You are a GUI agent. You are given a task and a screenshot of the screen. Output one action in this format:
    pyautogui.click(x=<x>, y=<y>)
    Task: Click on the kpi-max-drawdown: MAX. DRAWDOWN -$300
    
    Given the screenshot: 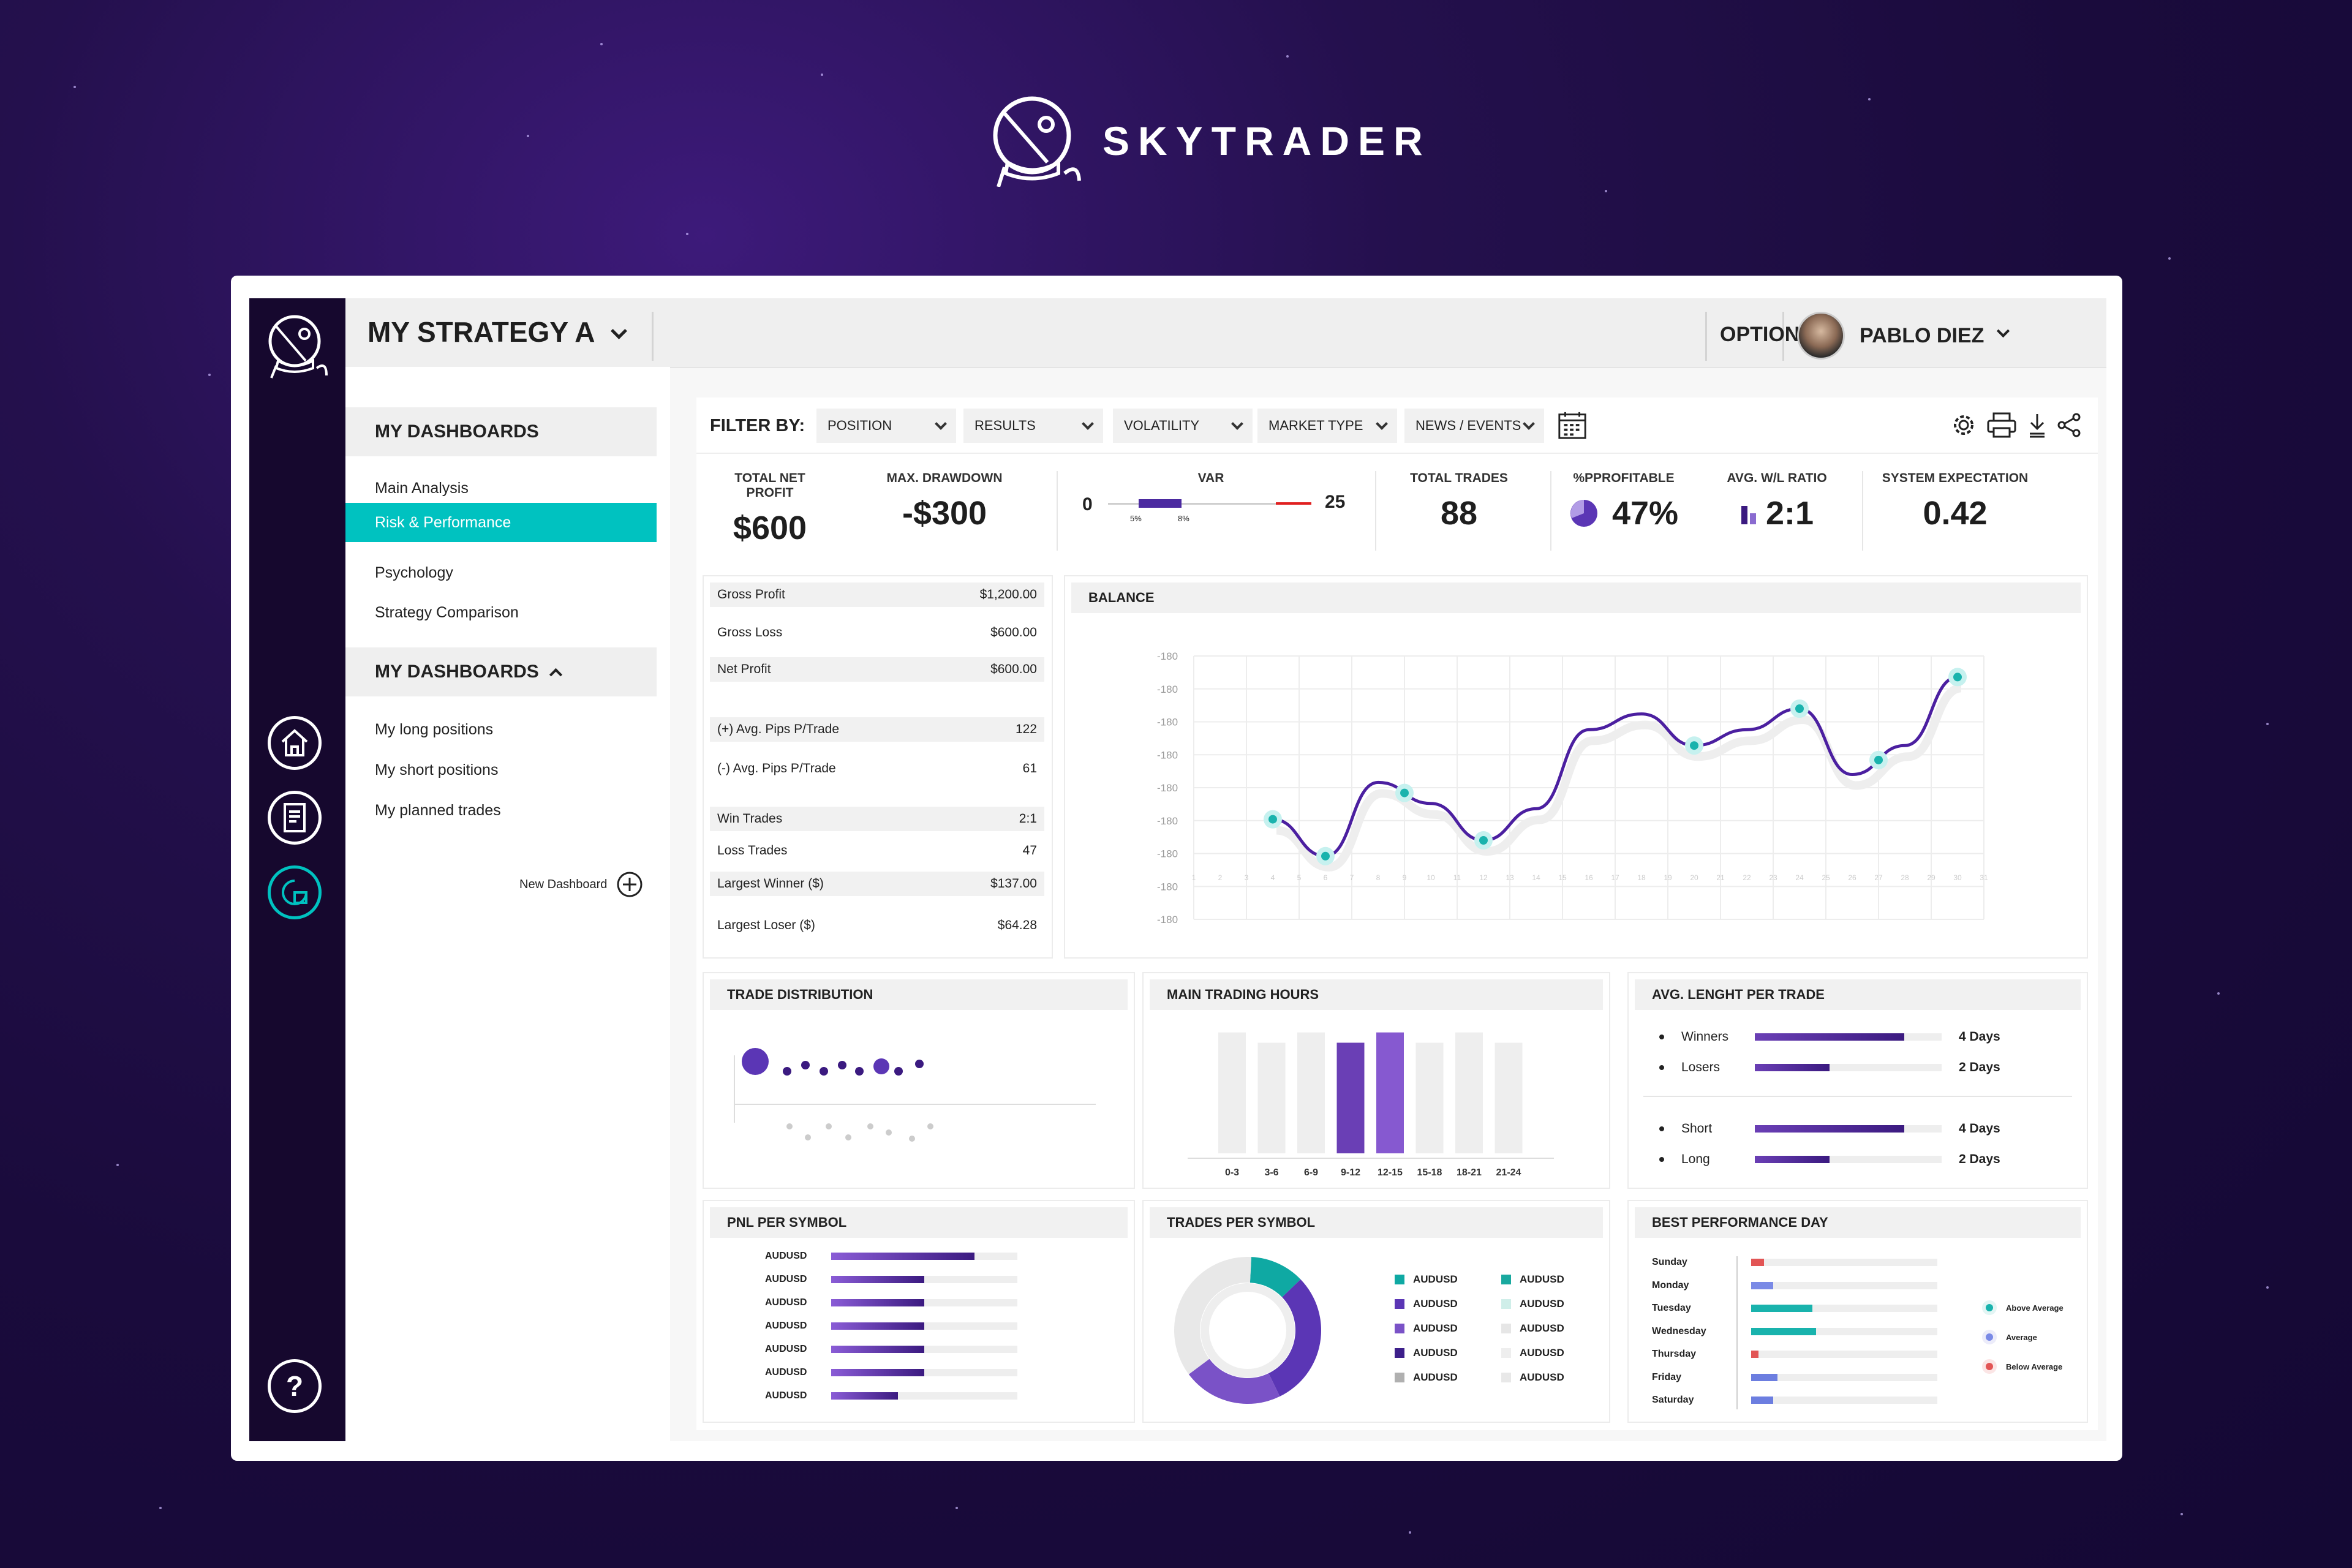 What is the action you would take?
    pyautogui.click(x=945, y=502)
    